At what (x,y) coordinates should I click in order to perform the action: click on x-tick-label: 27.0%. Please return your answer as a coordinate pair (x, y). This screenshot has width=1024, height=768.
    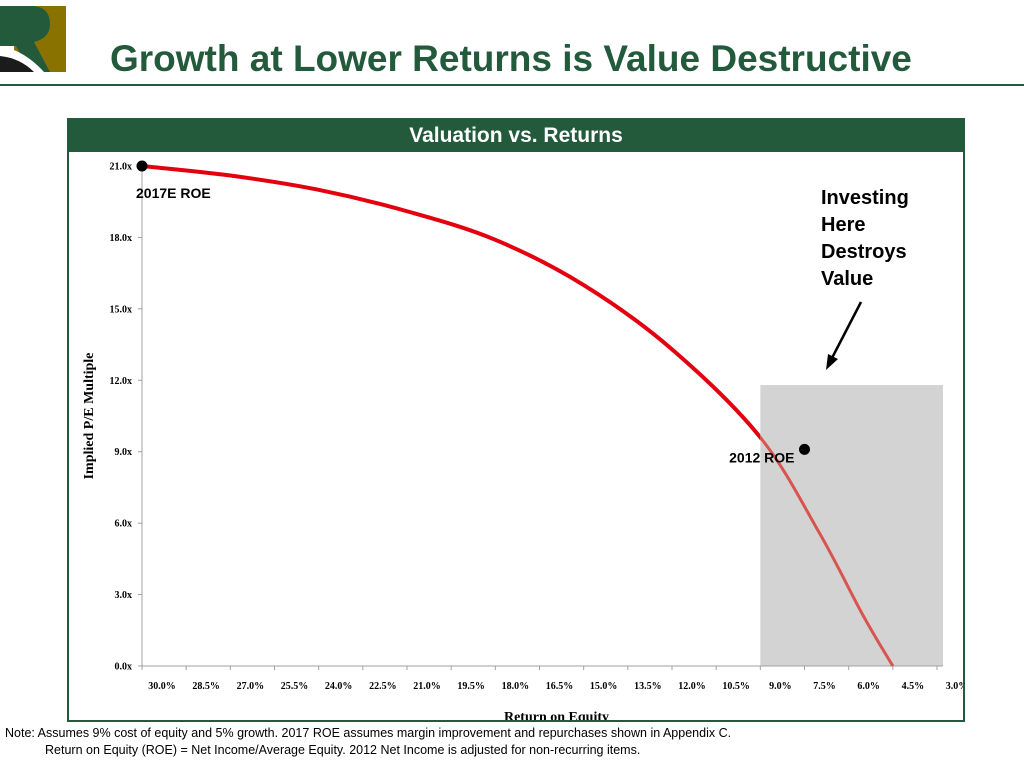
    Looking at the image, I should click on (250, 686).